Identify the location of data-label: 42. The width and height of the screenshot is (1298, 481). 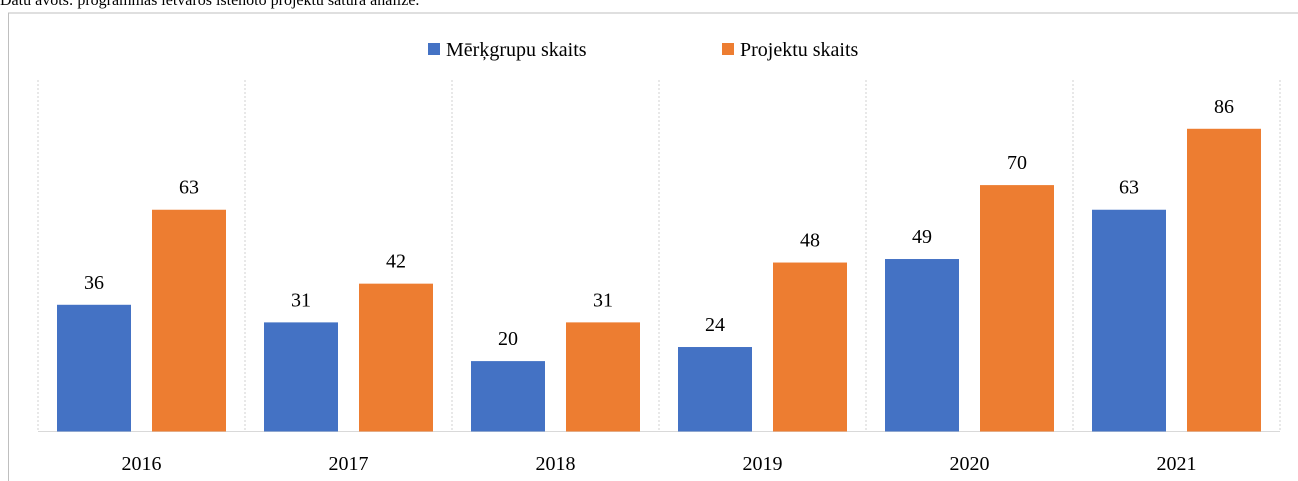
(396, 262).